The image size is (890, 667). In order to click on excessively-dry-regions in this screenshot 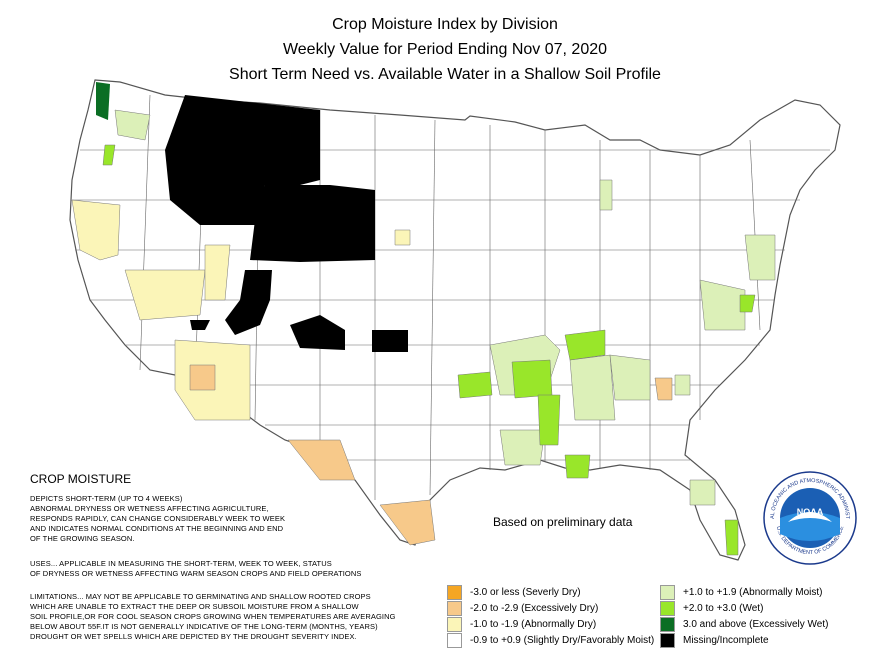, I will do `click(312, 455)`.